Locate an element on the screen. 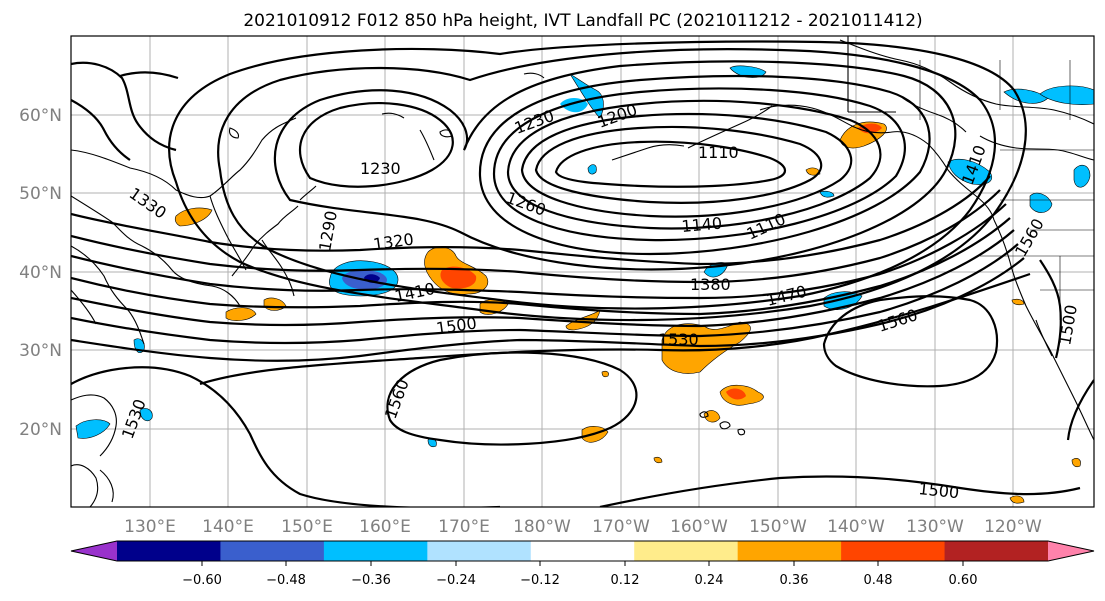  lon-label: 170°E is located at coordinates (464, 527).